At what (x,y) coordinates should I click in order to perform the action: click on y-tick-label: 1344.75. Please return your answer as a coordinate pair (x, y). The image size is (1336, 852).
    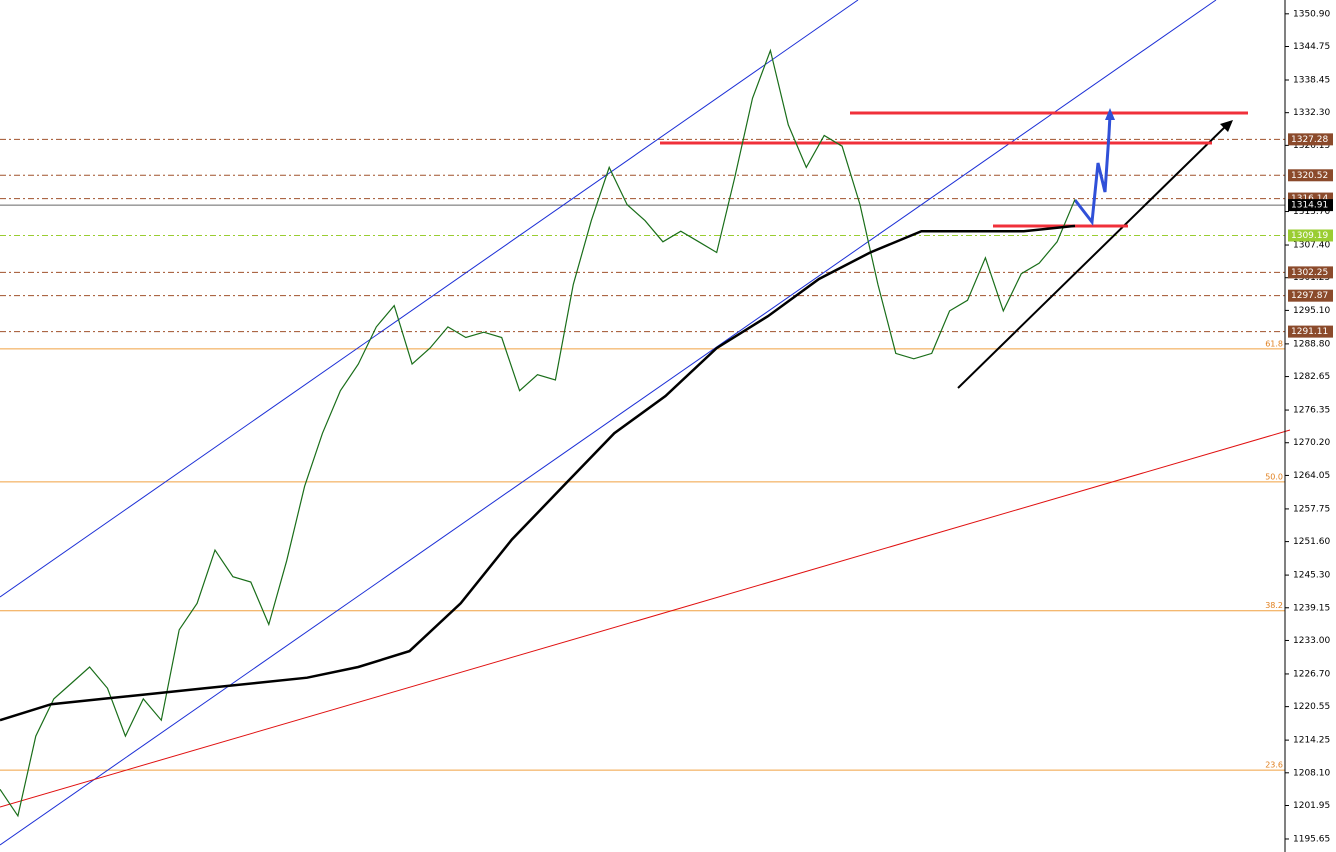
    Looking at the image, I should click on (1311, 47).